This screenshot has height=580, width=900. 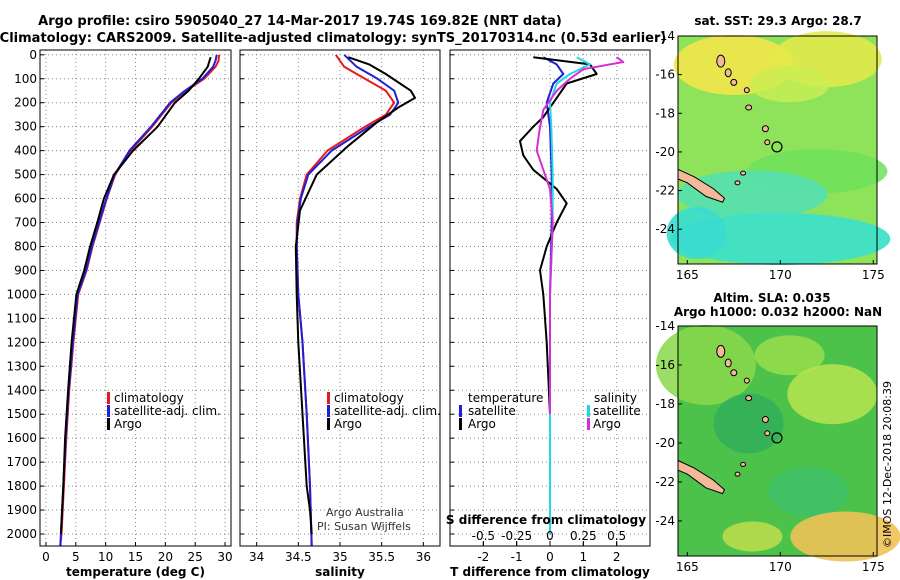 What do you see at coordinates (25, 199) in the screenshot?
I see `y-tick-label: 600` at bounding box center [25, 199].